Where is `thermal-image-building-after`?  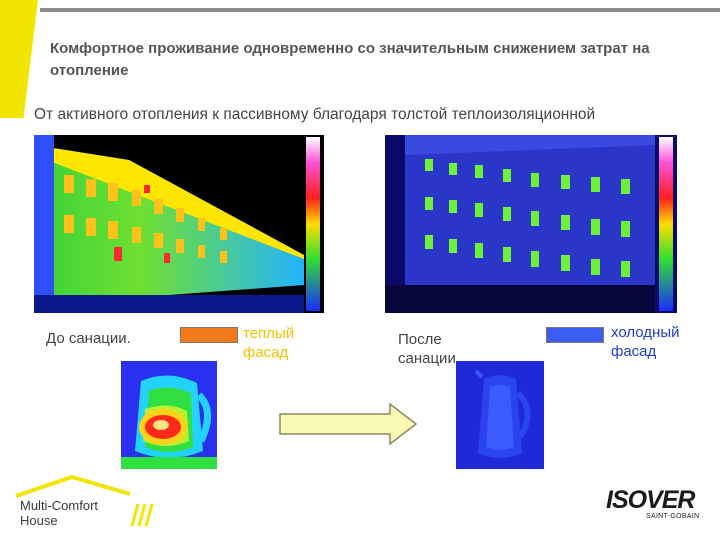
thermal-image-building-after is located at coordinates (531, 224).